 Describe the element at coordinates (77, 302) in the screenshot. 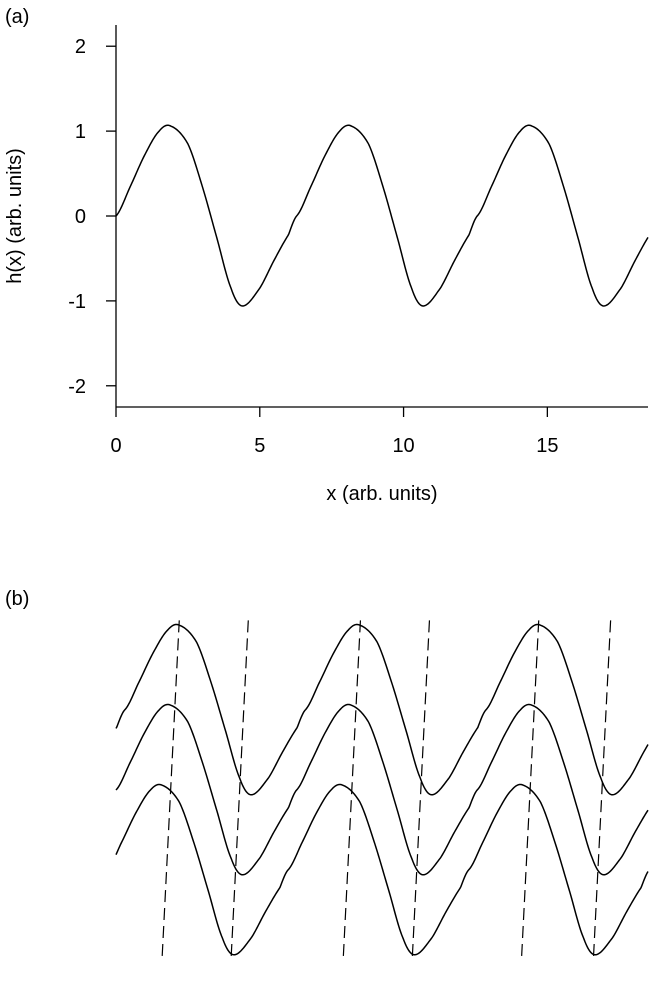

I see `y-tick-label: -1` at that location.